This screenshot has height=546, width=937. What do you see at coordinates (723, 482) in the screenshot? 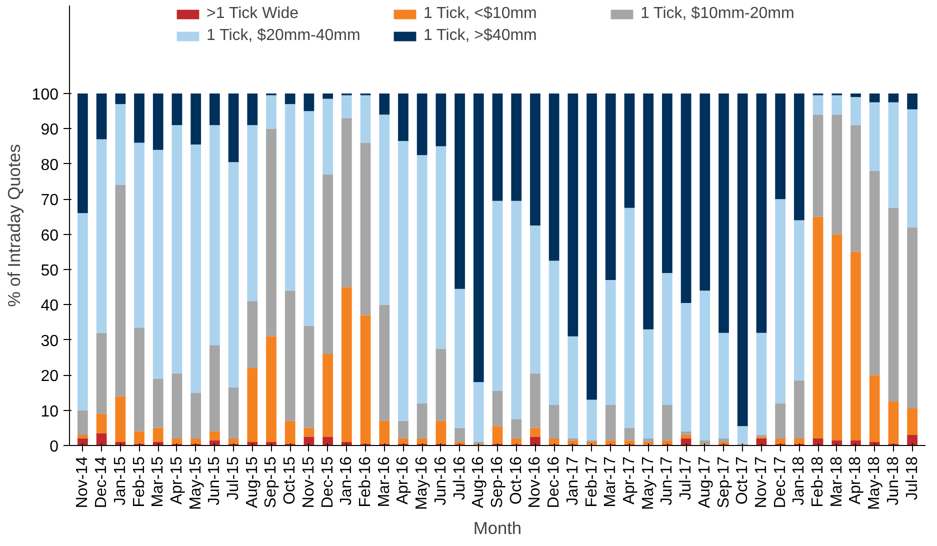
I see `x-tick-label: Sep-17` at bounding box center [723, 482].